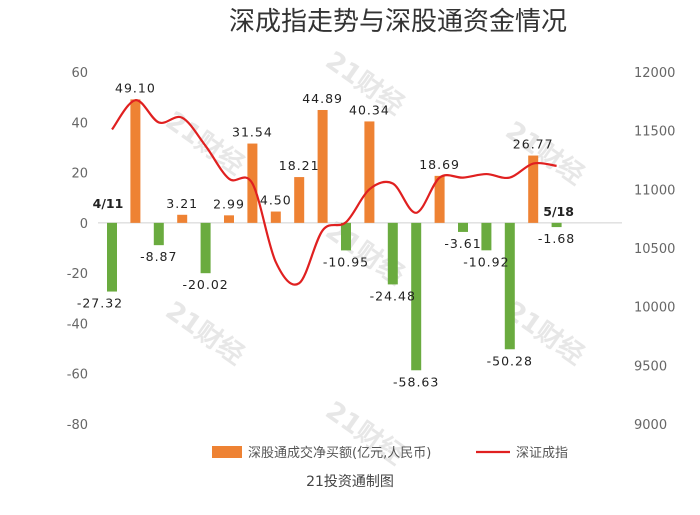 The width and height of the screenshot is (700, 515). I want to click on right-tick-label: 12000, so click(654, 73).